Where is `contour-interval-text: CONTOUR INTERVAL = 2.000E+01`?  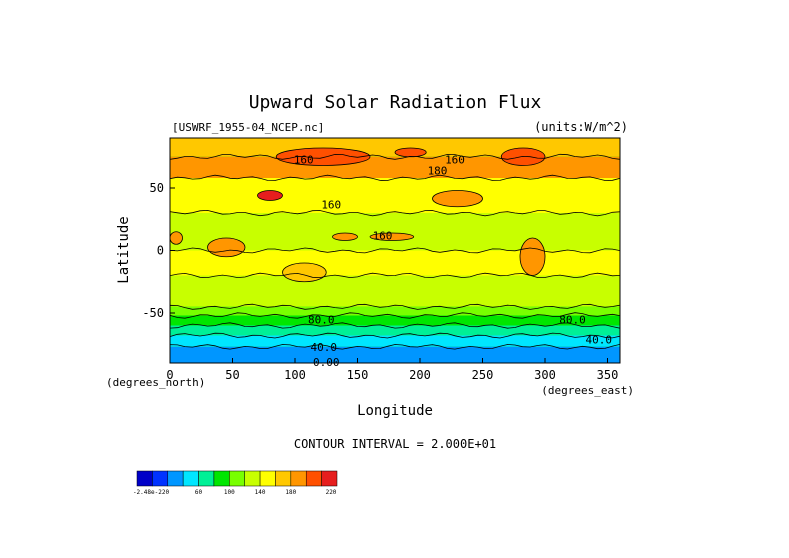
contour-interval-text: CONTOUR INTERVAL = 2.000E+01 is located at coordinates (395, 444).